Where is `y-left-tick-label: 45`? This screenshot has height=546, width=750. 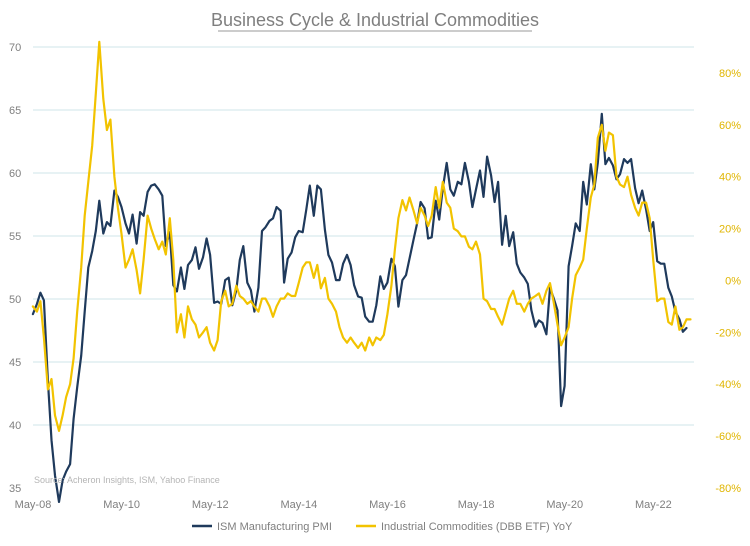
y-left-tick-label: 45 is located at coordinates (15, 363).